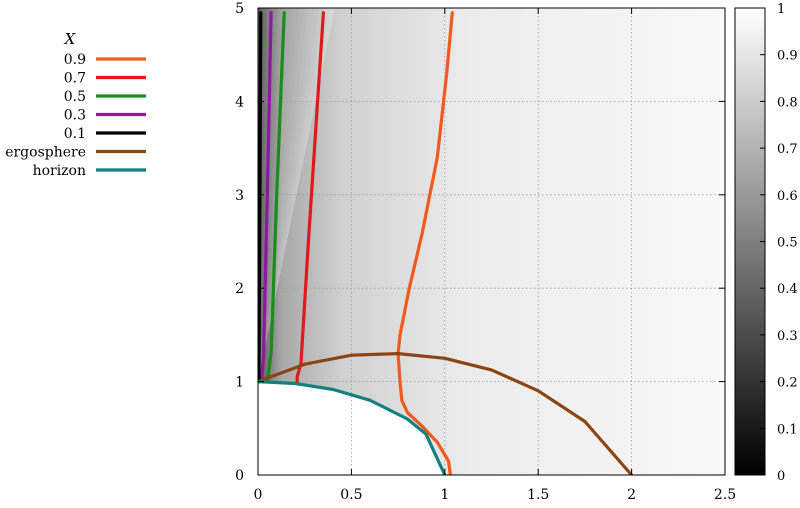 This screenshot has width=800, height=508. I want to click on x-tick-label: 2.5, so click(725, 495).